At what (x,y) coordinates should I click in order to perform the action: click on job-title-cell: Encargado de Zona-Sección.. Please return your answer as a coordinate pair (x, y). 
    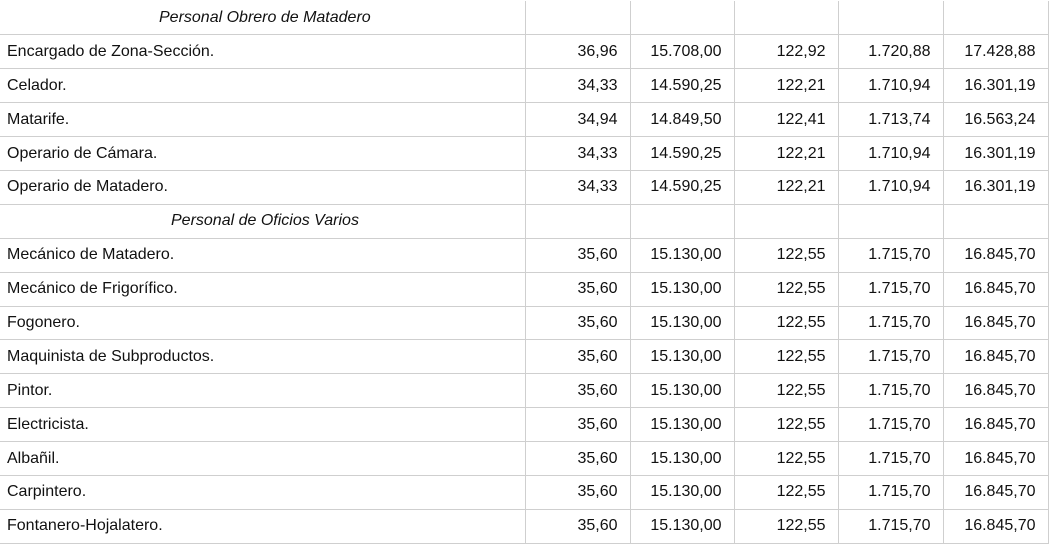
    Looking at the image, I should click on (263, 52).